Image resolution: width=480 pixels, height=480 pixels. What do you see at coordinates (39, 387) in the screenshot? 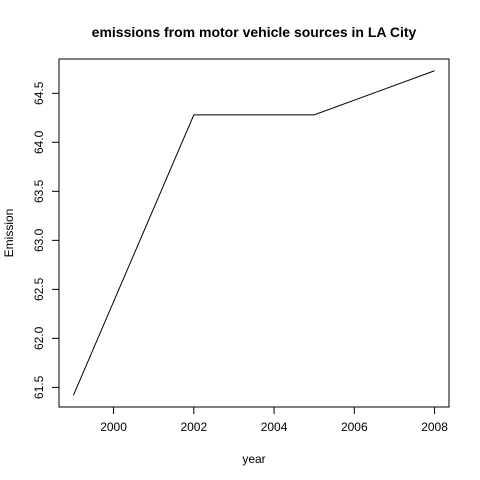
I see `y-tick-label: 61.5` at bounding box center [39, 387].